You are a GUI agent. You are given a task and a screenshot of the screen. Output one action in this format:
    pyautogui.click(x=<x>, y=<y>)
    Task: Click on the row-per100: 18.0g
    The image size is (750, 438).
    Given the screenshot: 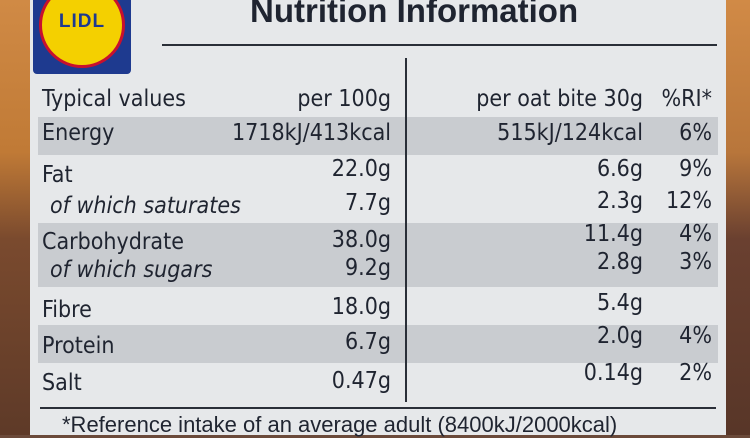 What is the action you would take?
    pyautogui.click(x=361, y=307)
    